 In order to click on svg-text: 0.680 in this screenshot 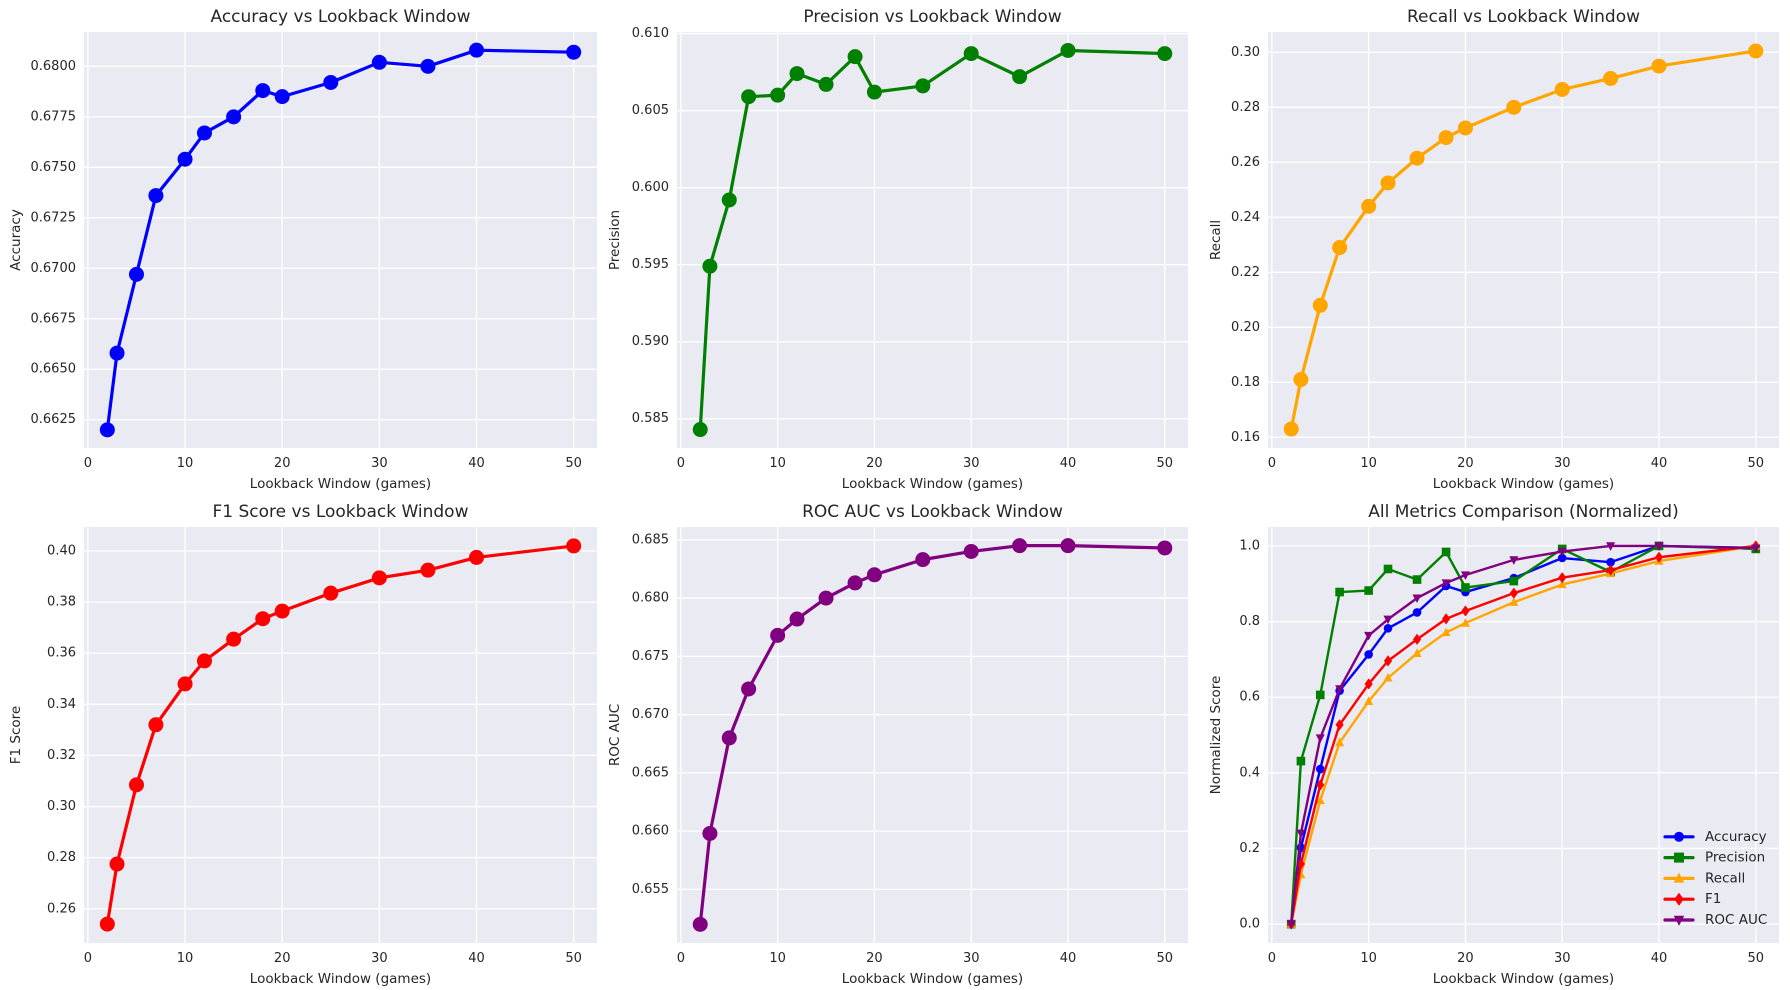, I will do `click(650, 598)`.